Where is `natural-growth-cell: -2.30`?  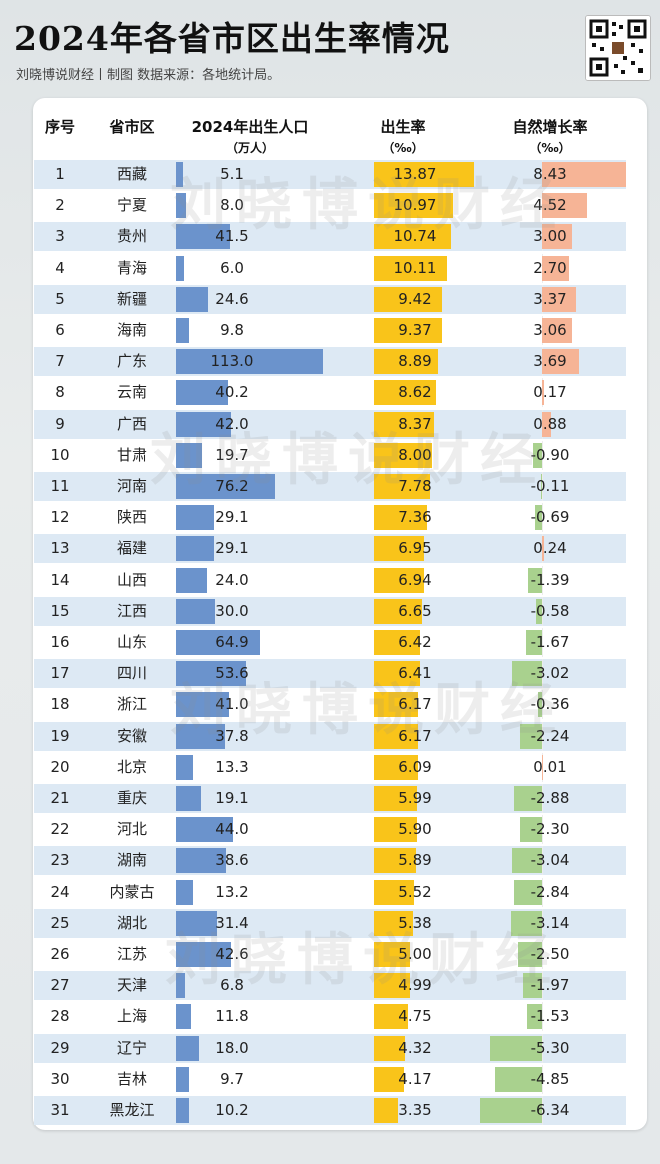
natural-growth-cell: -2.30 is located at coordinates (550, 829).